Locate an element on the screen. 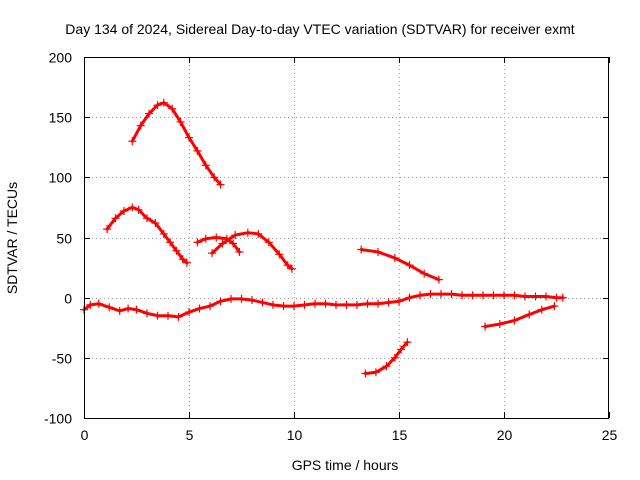 The image size is (640, 480). x-tick-label: 5 is located at coordinates (190, 435).